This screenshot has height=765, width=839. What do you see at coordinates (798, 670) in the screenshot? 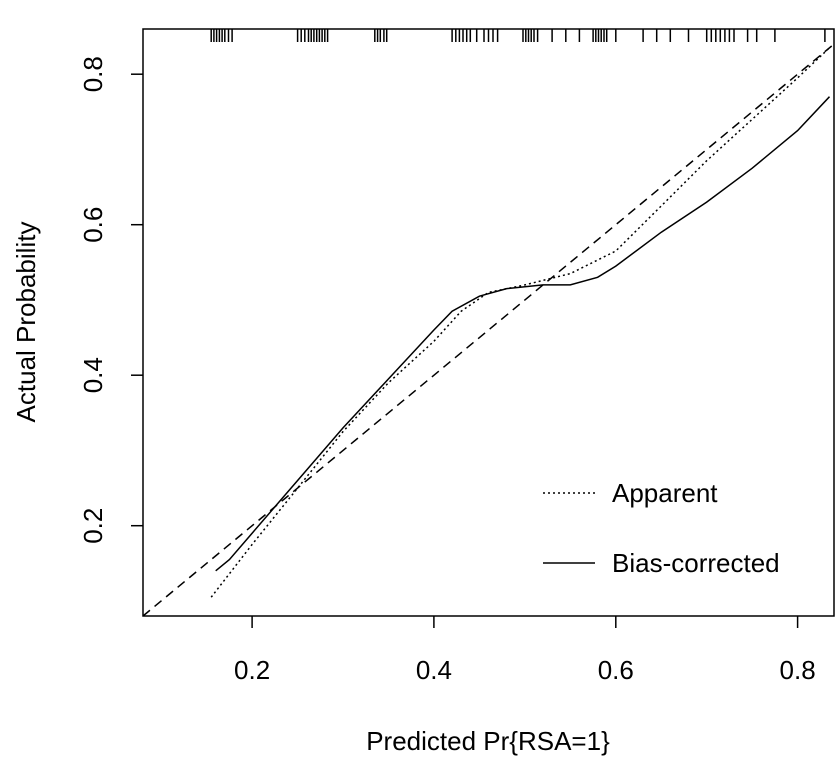
I see `x-tick-label: 0.8` at bounding box center [798, 670].